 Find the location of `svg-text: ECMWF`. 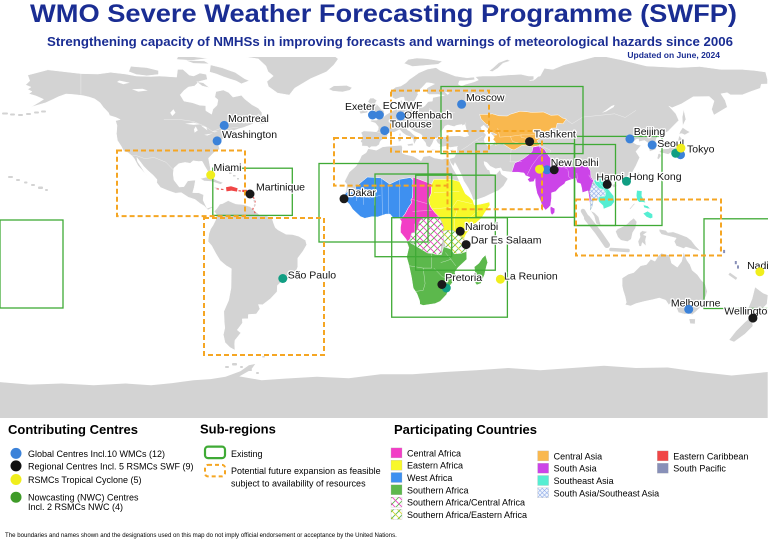

svg-text: ECMWF is located at coordinates (403, 106).